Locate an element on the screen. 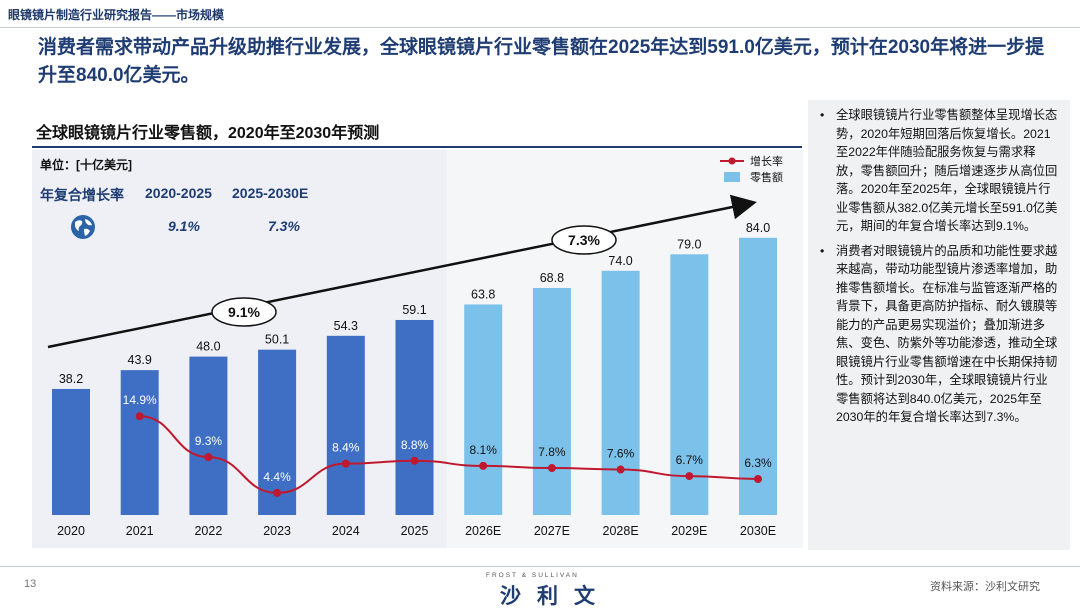 The width and height of the screenshot is (1080, 610). cagr-period-2: 2025-2030E is located at coordinates (270, 193).